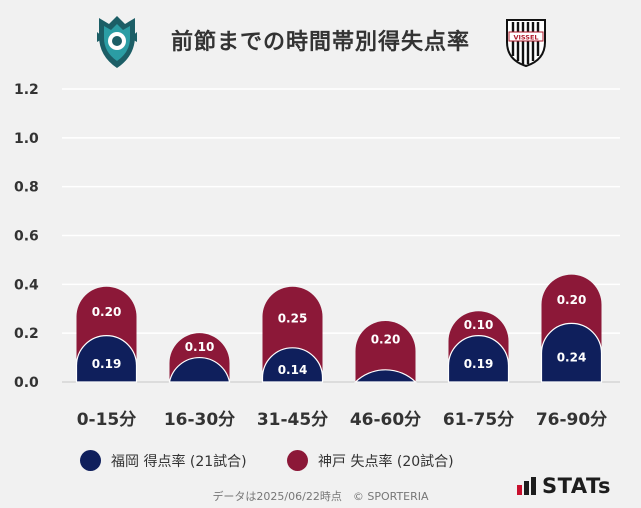 This screenshot has width=641, height=508. Describe the element at coordinates (526, 43) in the screenshot. I see `kobe-emblem-icon: VISSEL` at that location.